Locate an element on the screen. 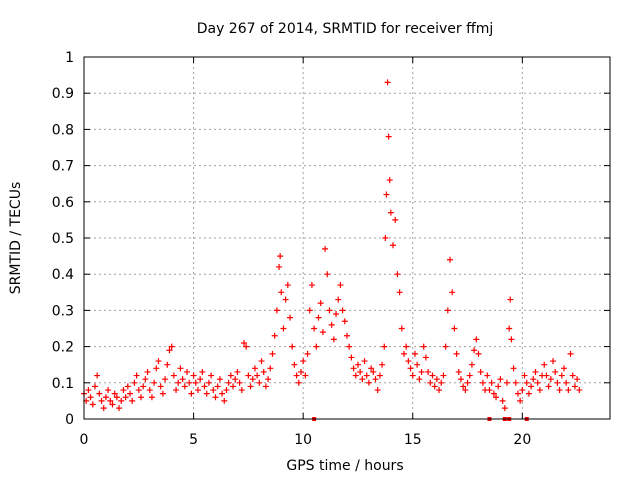 The image size is (640, 480). y-tick-label: 1 is located at coordinates (69, 58).